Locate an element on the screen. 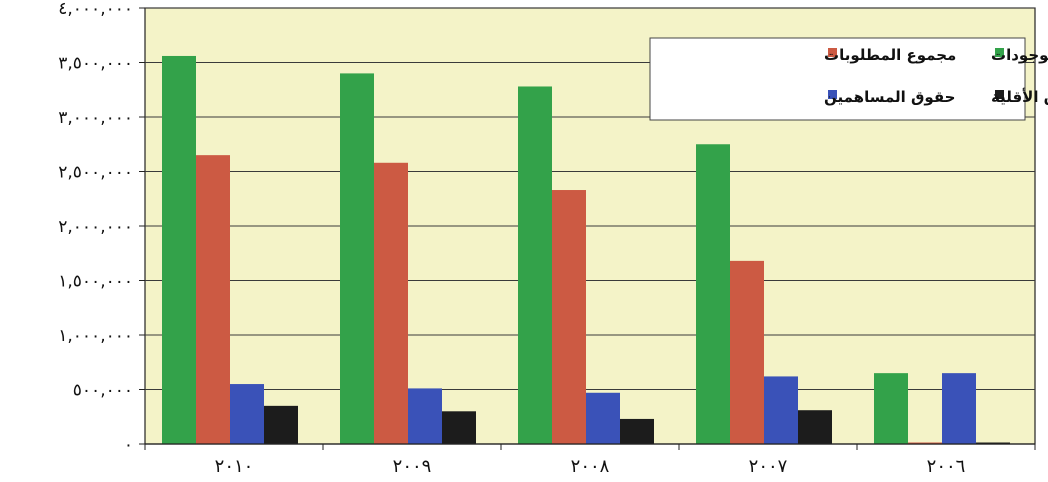 The image size is (1048, 482). y-tick-label: ١,٠٠٠,٠٠٠ is located at coordinates (95, 336).